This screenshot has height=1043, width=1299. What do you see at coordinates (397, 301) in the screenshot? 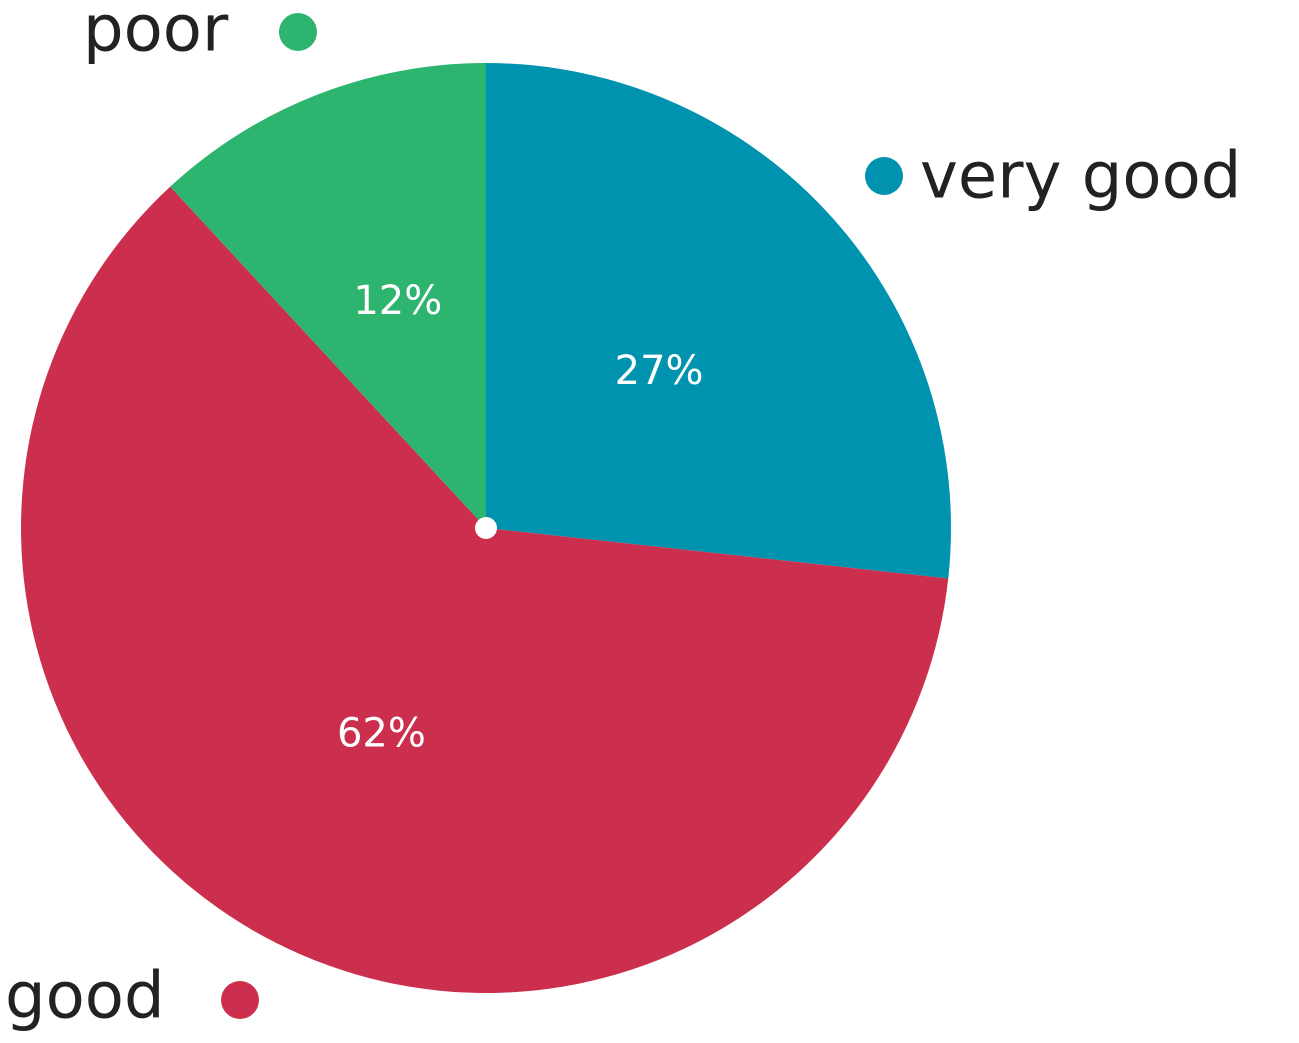
I see `slice-label-poor: 12%` at bounding box center [397, 301].